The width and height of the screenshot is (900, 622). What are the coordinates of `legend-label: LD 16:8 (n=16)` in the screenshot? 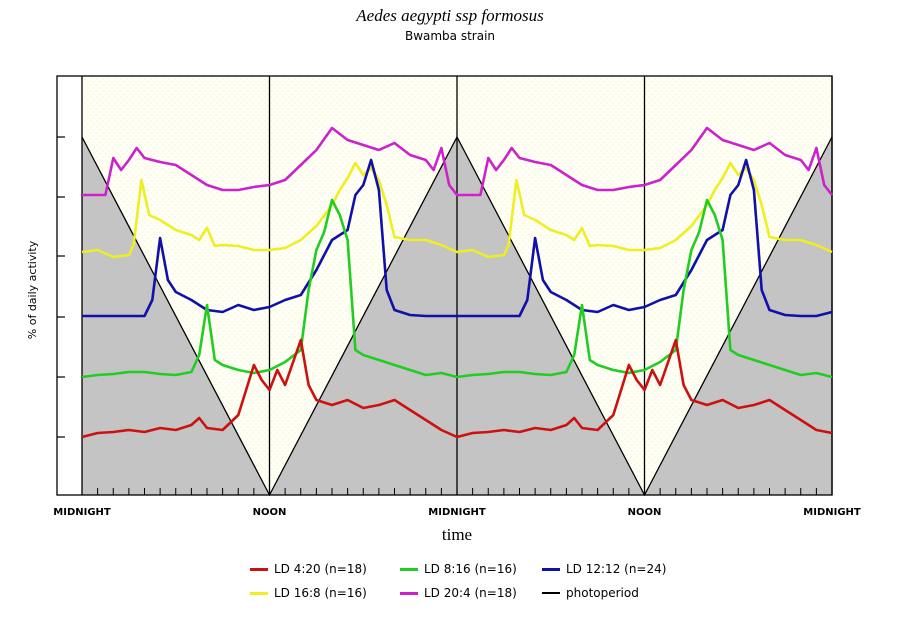 It's located at (320, 593).